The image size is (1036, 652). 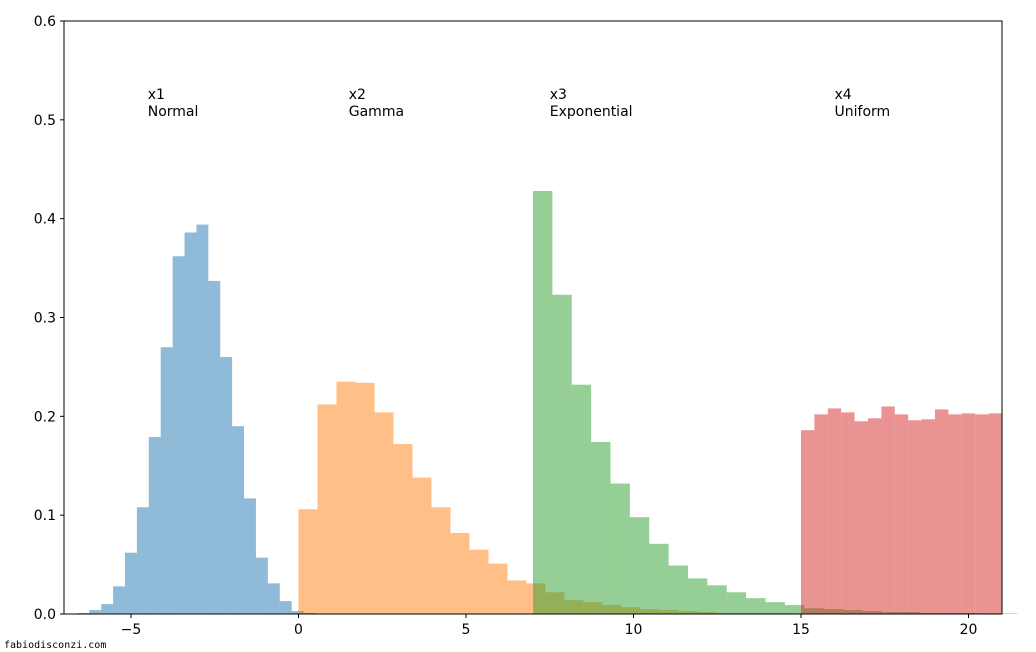 I want to click on annotation-x3-line-0: x3, so click(x=558, y=95).